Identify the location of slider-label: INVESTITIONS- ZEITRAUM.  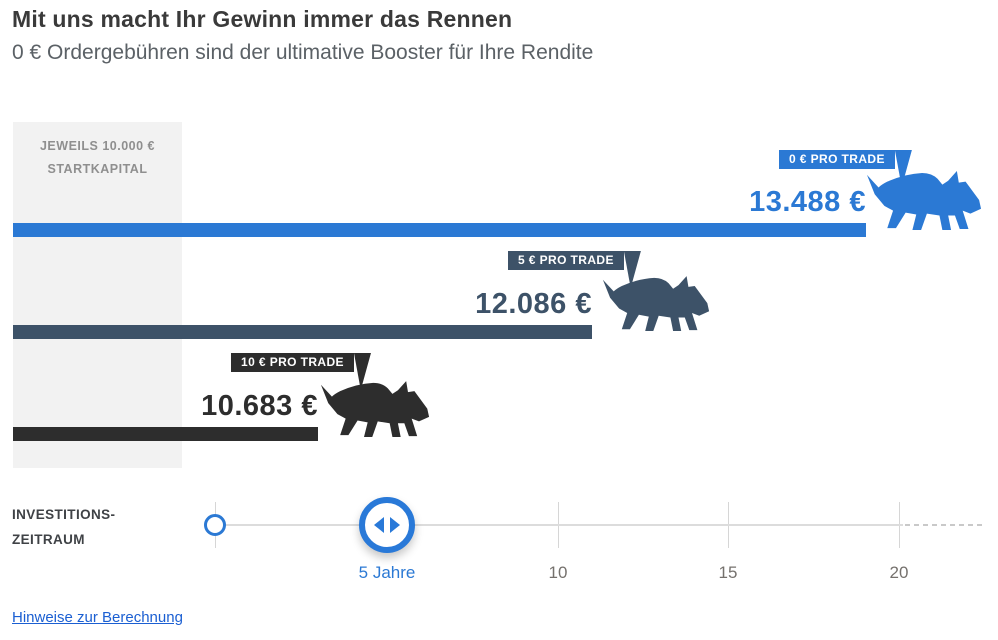
(63, 527).